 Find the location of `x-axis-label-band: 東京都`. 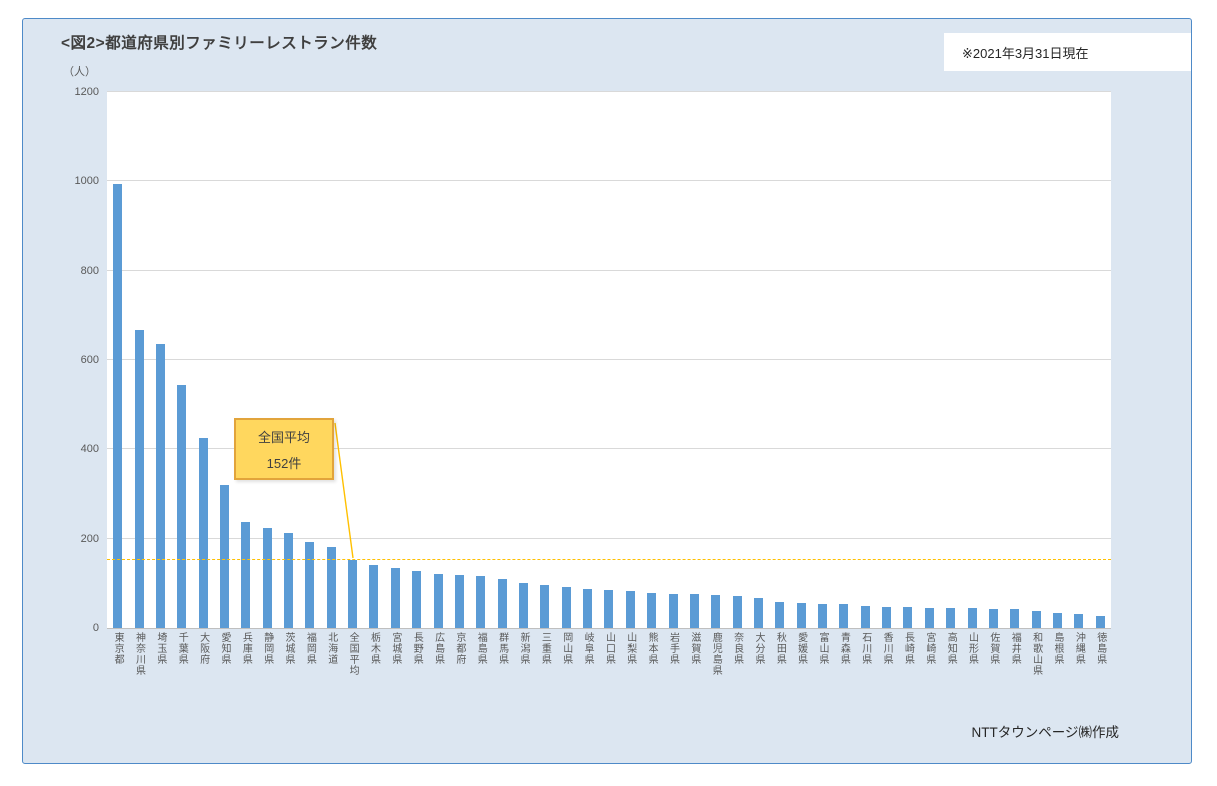

x-axis-label-band: 東京都 is located at coordinates (117, 648).